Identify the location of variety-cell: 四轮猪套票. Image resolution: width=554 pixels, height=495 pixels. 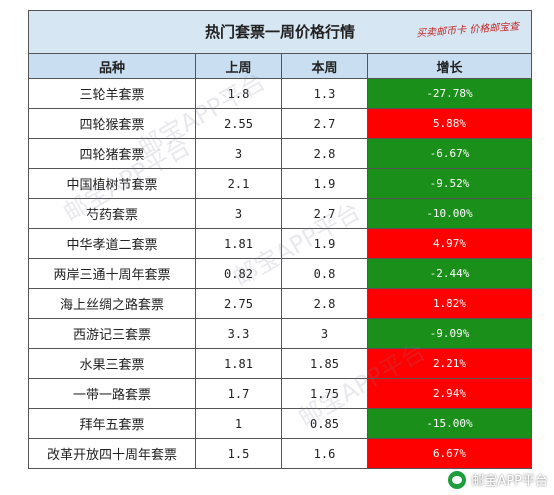
(112, 153).